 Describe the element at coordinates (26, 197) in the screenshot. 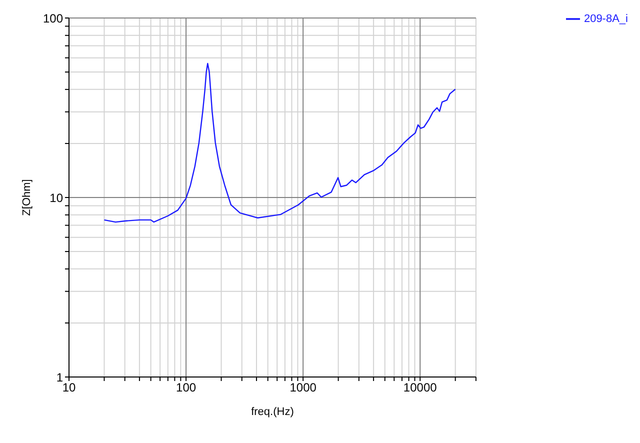

I see `y-axis-title: Z[Ohm]` at that location.